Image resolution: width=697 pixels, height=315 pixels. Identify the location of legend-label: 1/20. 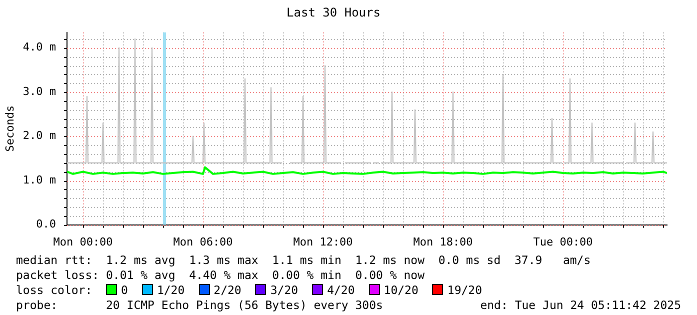
(170, 290).